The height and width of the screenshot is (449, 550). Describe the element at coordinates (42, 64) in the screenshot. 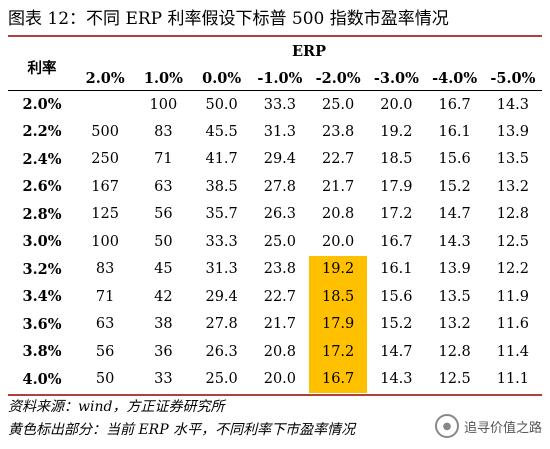

I see `row-header-rate: 利率` at that location.